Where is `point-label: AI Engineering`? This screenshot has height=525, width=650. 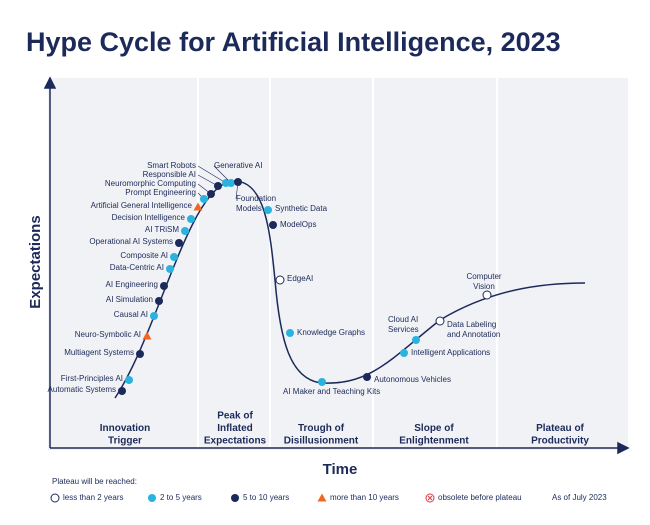
point-label: AI Engineering is located at coordinates (132, 284).